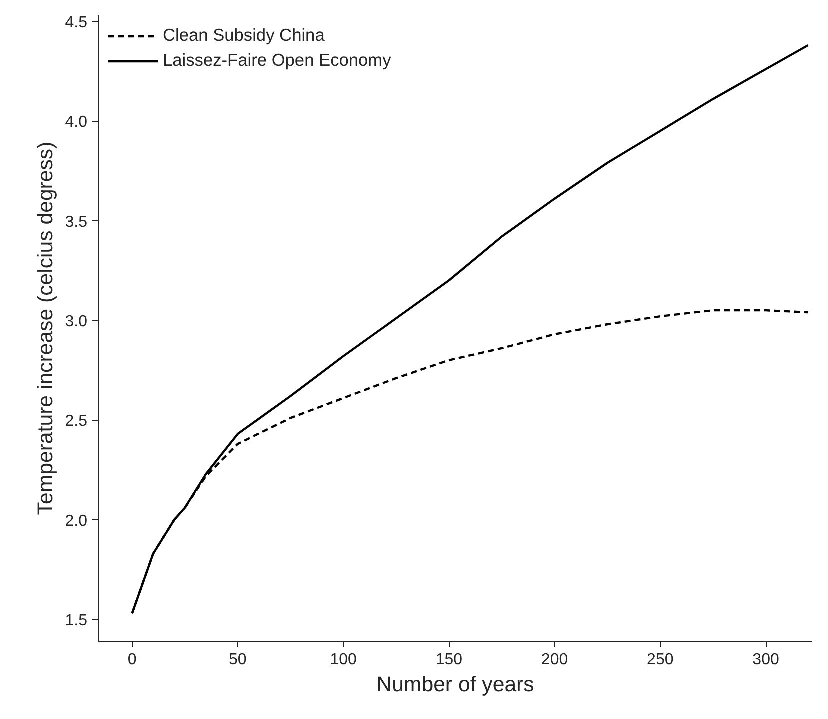  Describe the element at coordinates (277, 60) in the screenshot. I see `legend-label: Laissez-Faire Open Economy` at that location.